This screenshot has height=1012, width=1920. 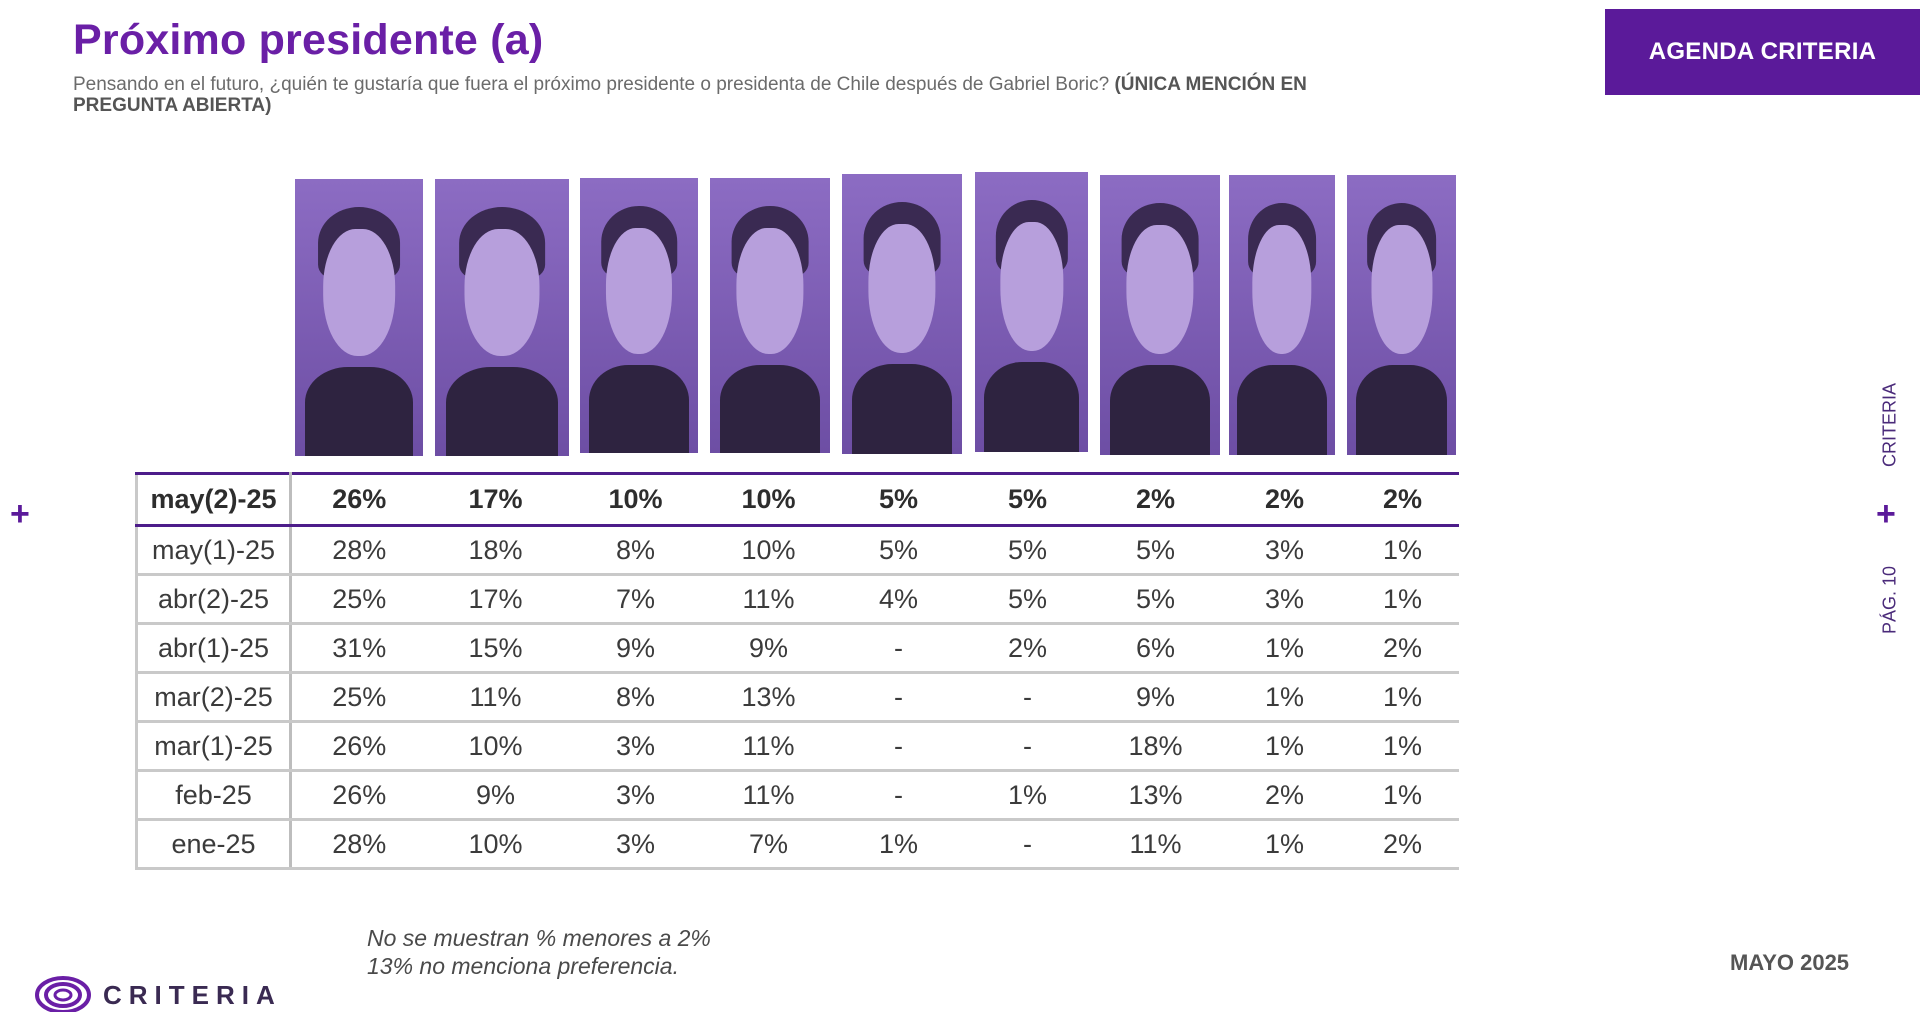 I want to click on table-row: mar(2)-25 25% 11% 8% 13% - -9% 1% 1%, so click(x=797, y=697).